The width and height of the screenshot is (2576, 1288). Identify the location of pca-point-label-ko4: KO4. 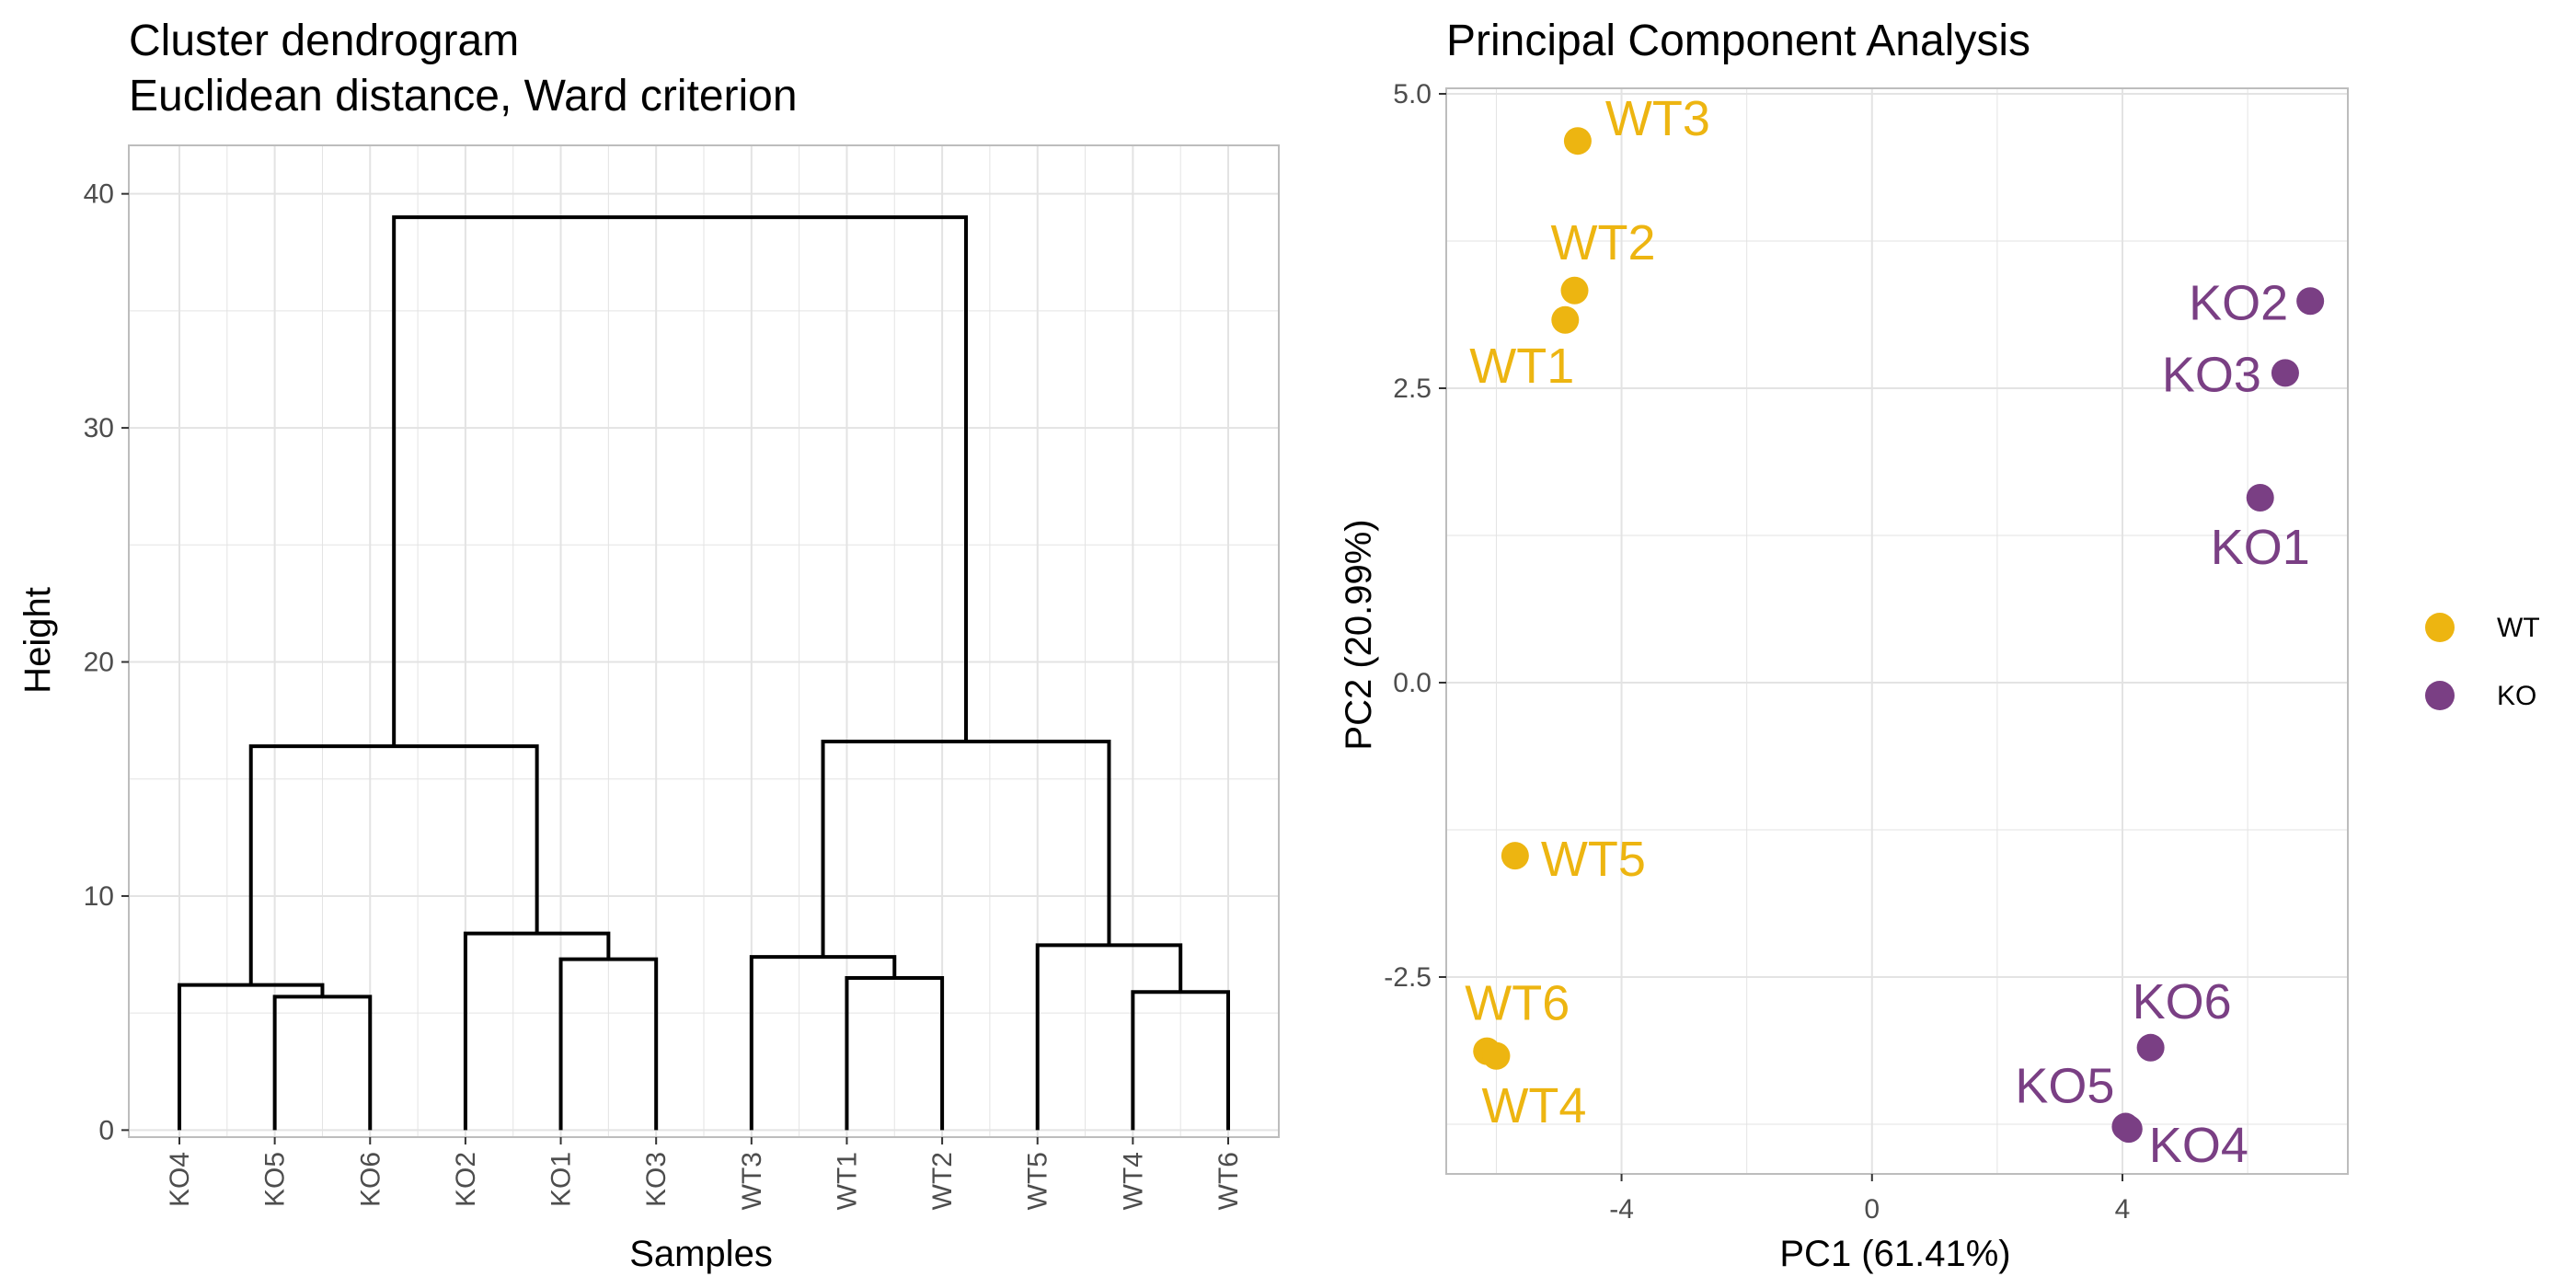
(2198, 1145).